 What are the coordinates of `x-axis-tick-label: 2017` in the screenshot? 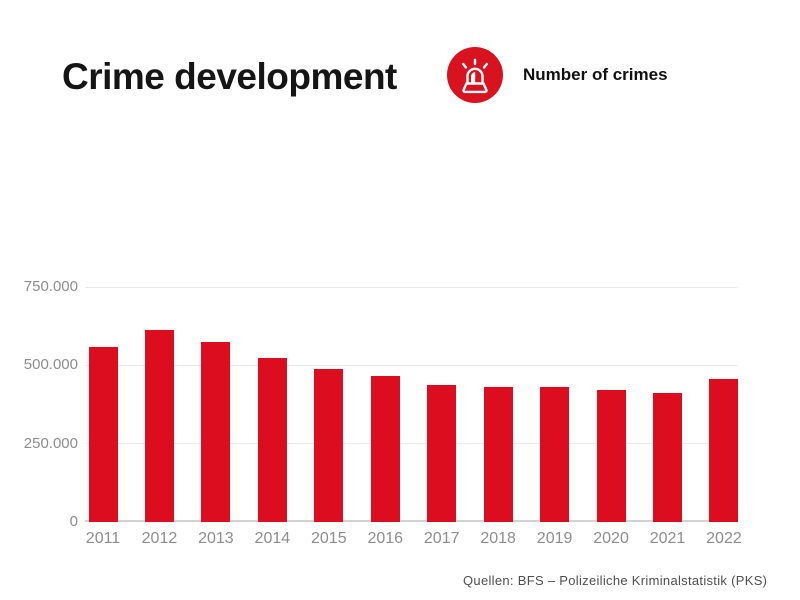 It's located at (441, 538).